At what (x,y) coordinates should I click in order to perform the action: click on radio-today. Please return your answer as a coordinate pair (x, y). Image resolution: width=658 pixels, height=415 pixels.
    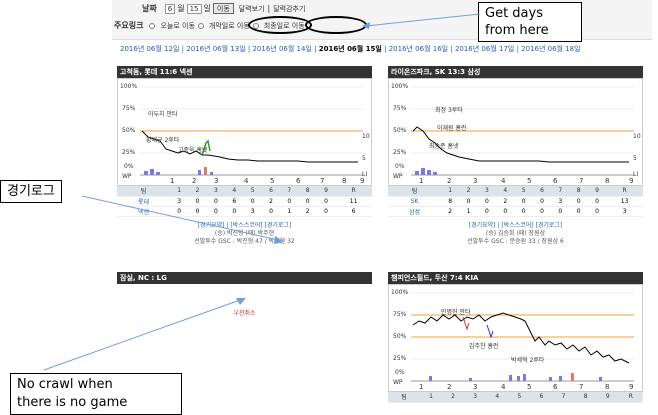
    Looking at the image, I should click on (152, 25).